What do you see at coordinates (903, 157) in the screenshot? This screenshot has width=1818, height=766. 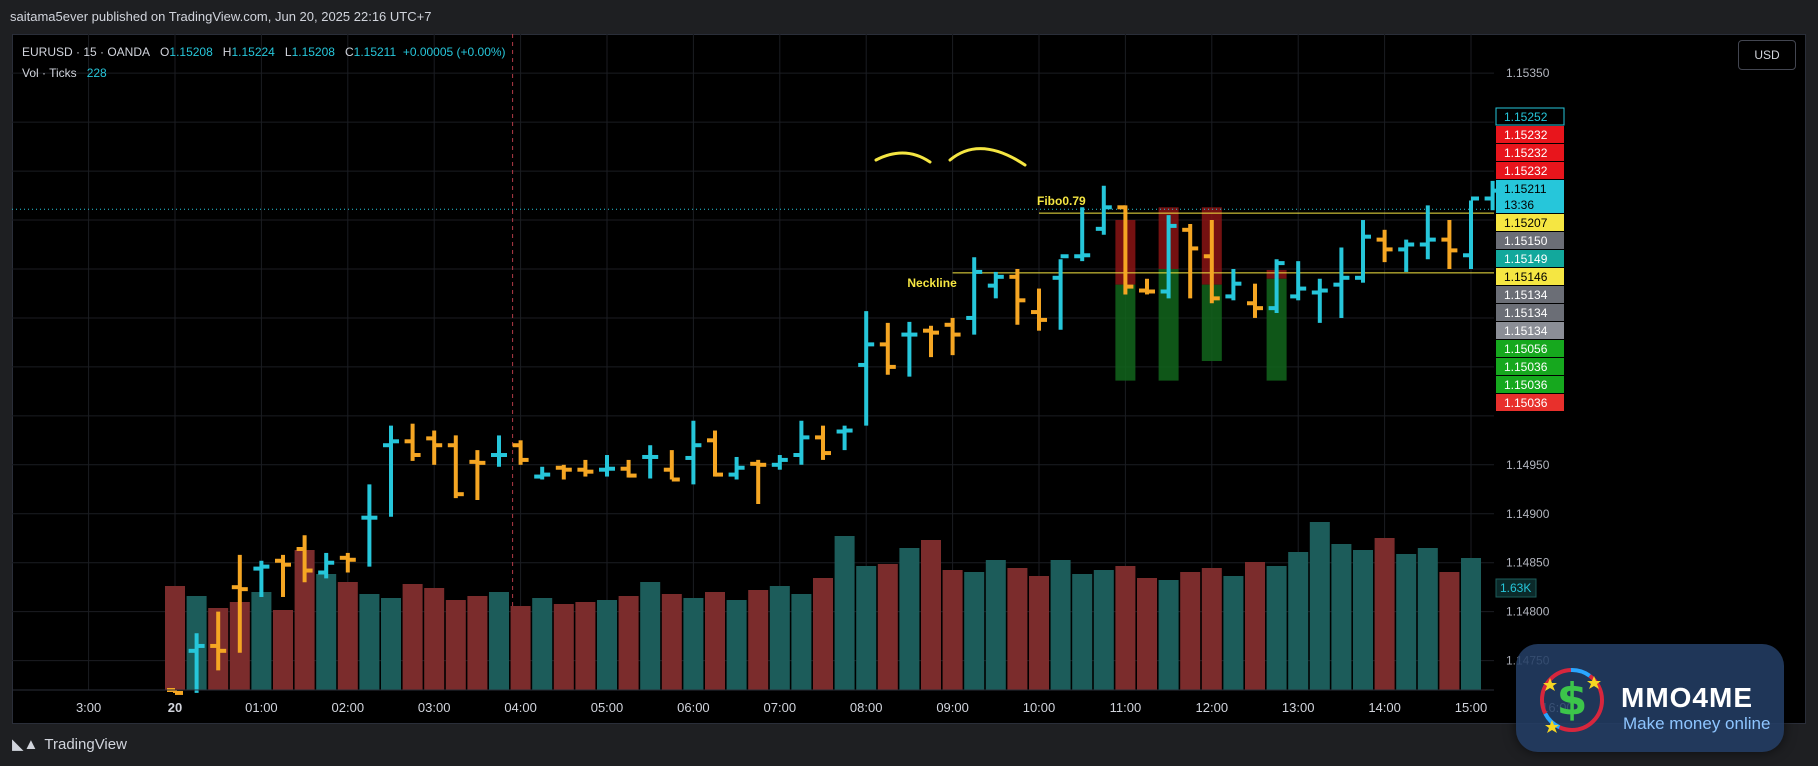 I see `freehand-curve-left` at bounding box center [903, 157].